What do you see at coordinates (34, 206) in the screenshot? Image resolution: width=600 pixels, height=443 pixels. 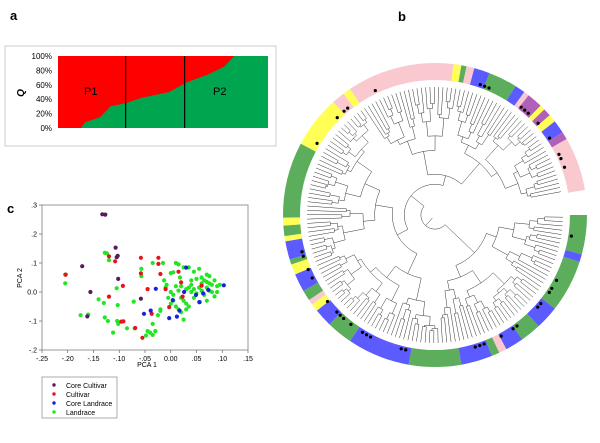 I see `y-tick-label: .3` at bounding box center [34, 206].